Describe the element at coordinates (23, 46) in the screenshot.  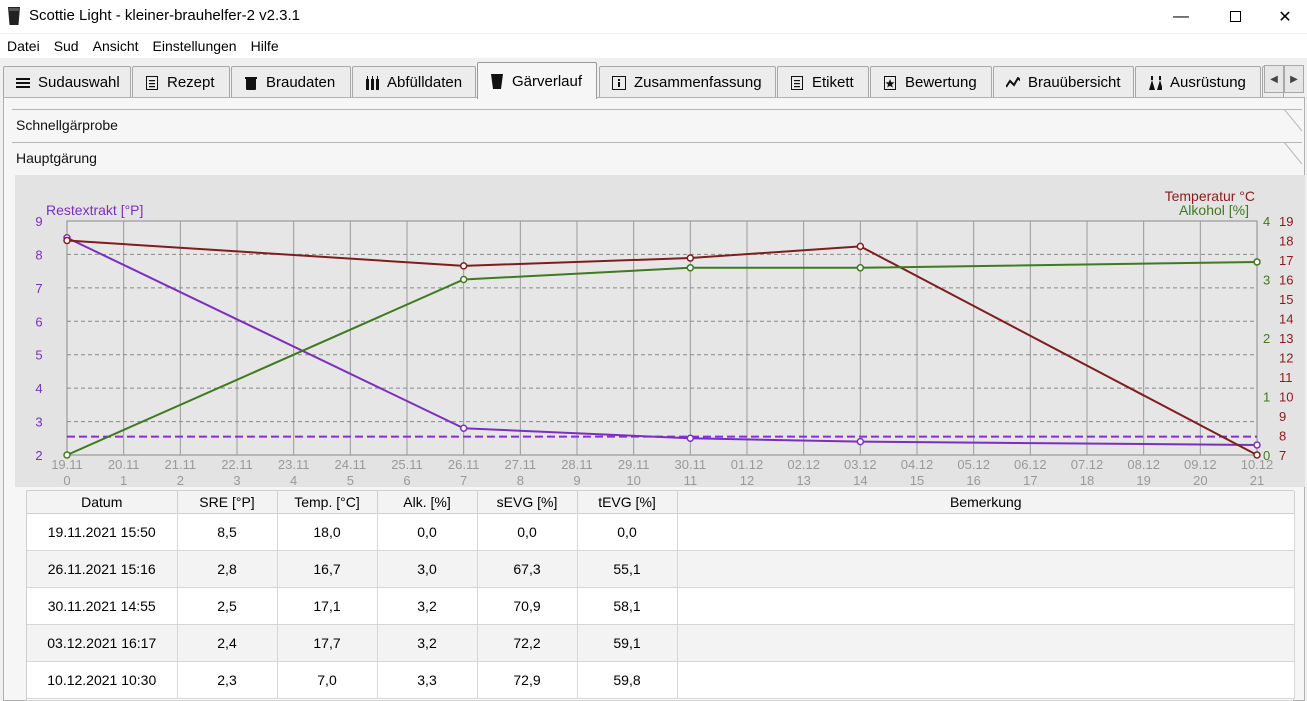
I see `menu-datei: Datei` at that location.